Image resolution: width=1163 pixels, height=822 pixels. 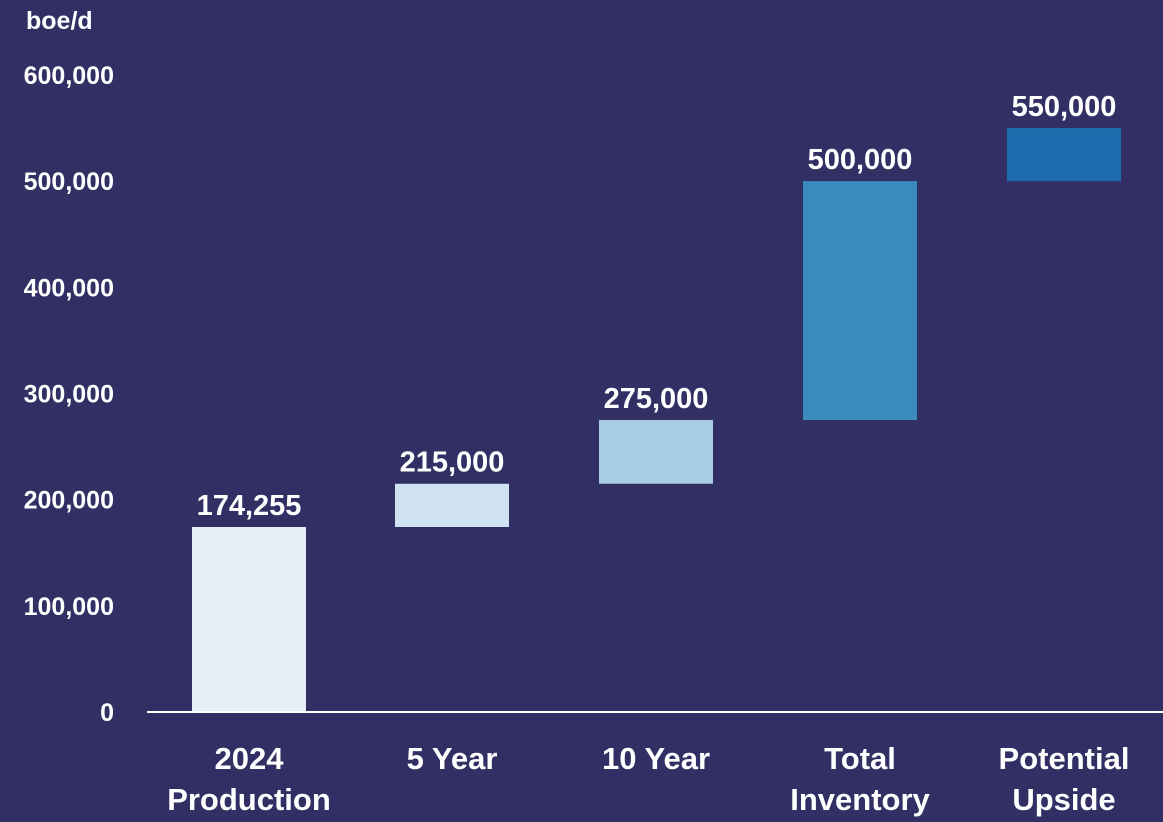 I want to click on y-tick-label: 400,000, so click(x=69, y=288).